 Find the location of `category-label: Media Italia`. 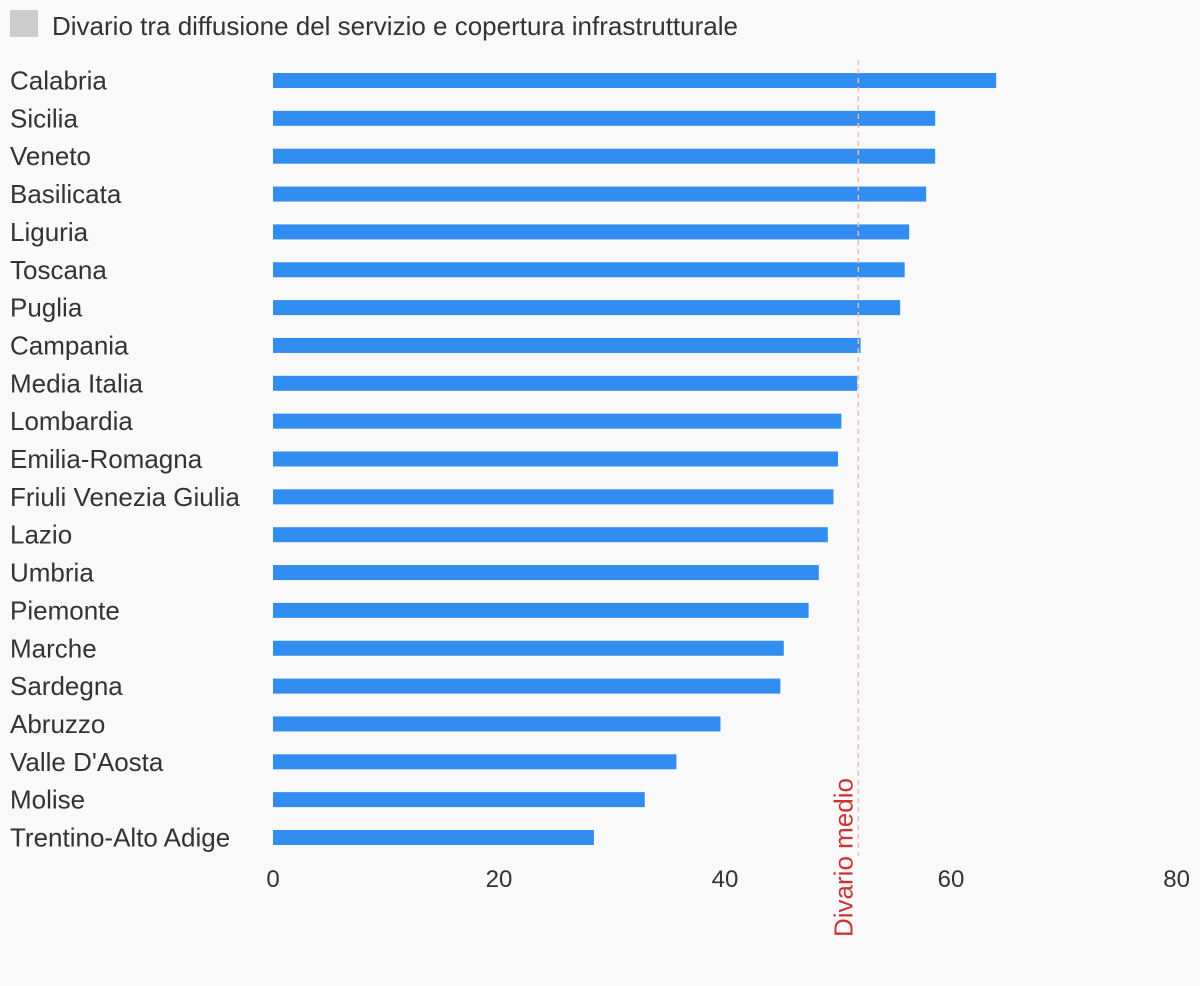

category-label: Media Italia is located at coordinates (76, 383).